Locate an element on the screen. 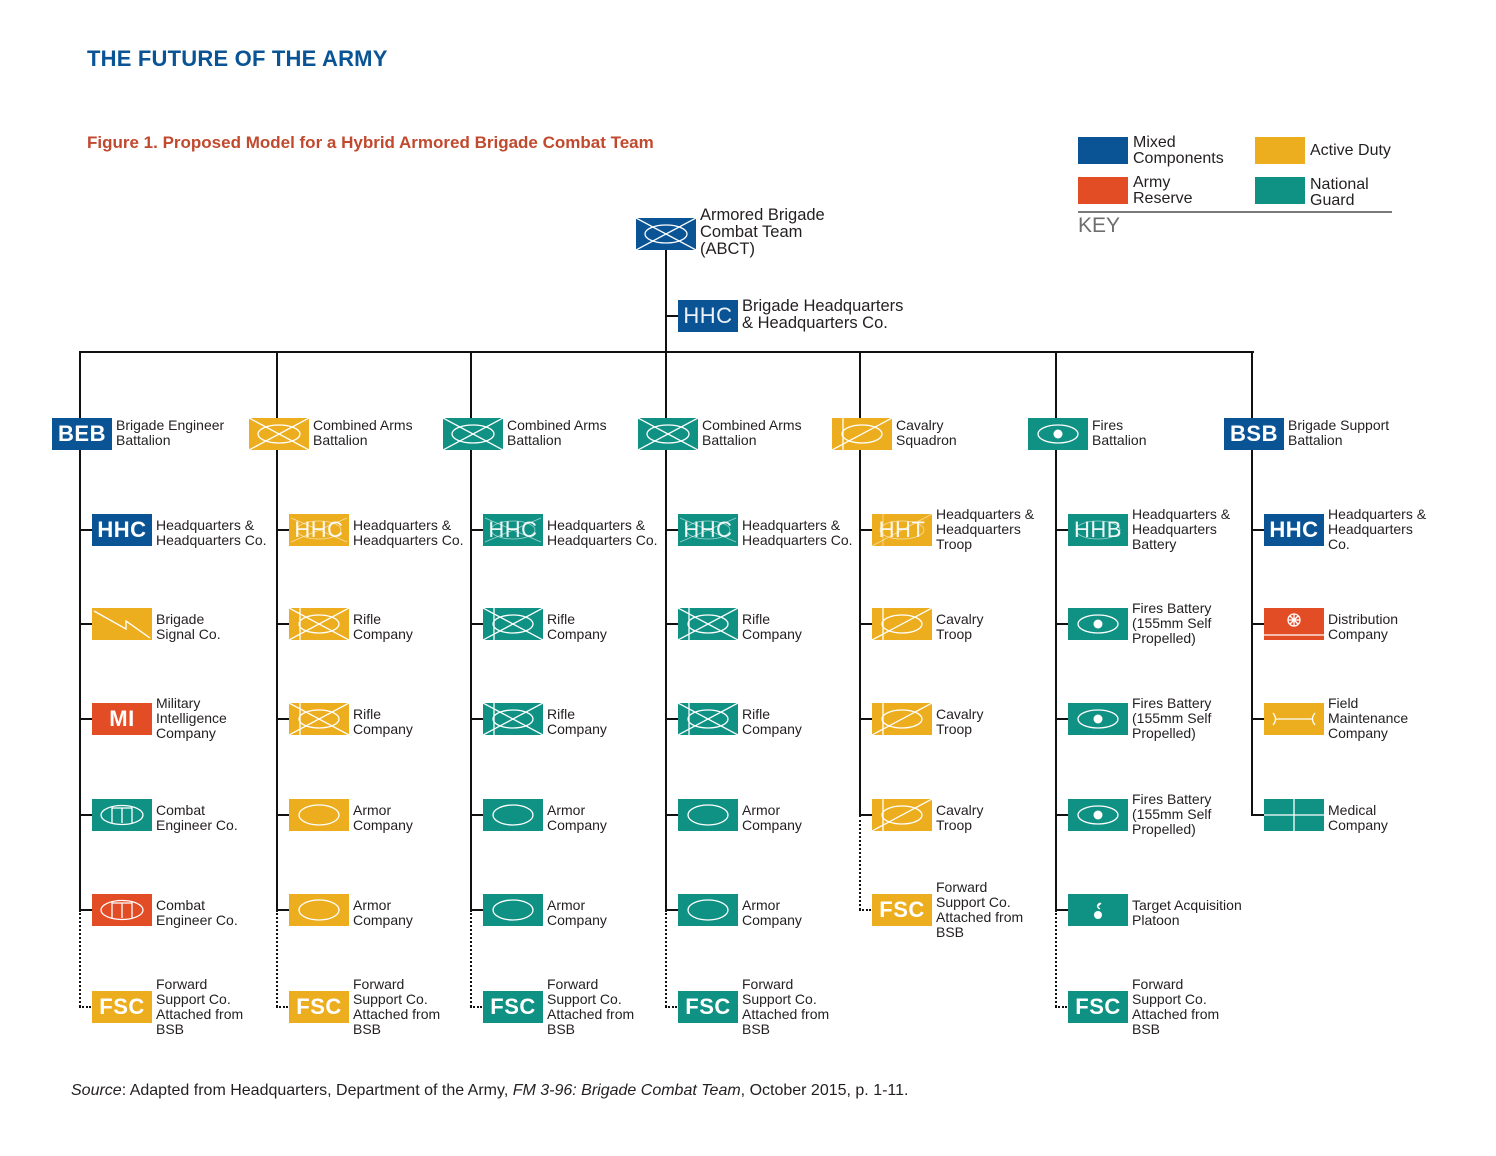 This screenshot has width=1496, height=1156. battalion-2-unit-6-abbr: FSC is located at coordinates (319, 1006).